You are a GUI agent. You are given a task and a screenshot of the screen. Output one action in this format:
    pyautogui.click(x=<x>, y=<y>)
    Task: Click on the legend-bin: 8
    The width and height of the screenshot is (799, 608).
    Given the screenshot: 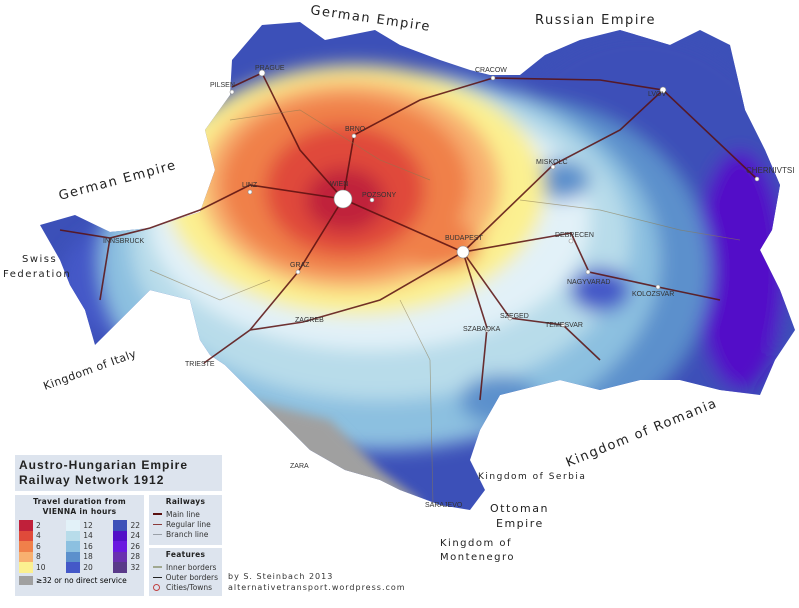 What is the action you would take?
    pyautogui.click(x=32, y=556)
    